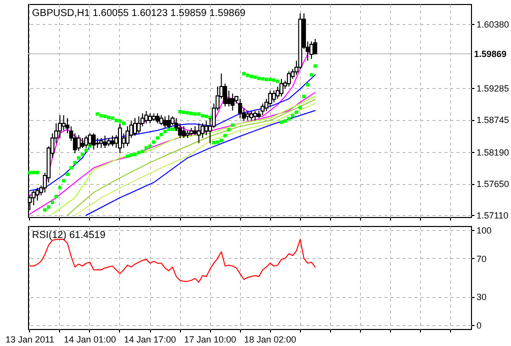 This screenshot has width=511, height=346. Describe the element at coordinates (493, 24) in the screenshot. I see `y-tick-label: 1.60380` at that location.